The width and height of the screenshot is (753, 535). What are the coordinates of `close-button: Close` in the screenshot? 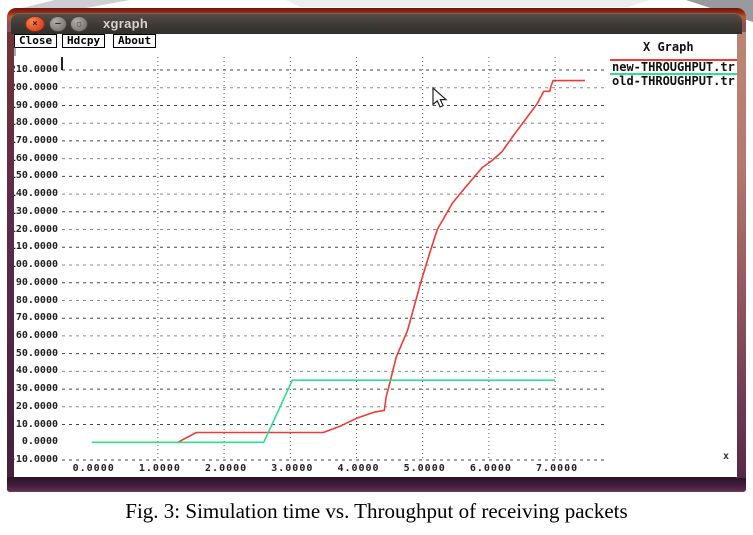 It's located at (36, 41).